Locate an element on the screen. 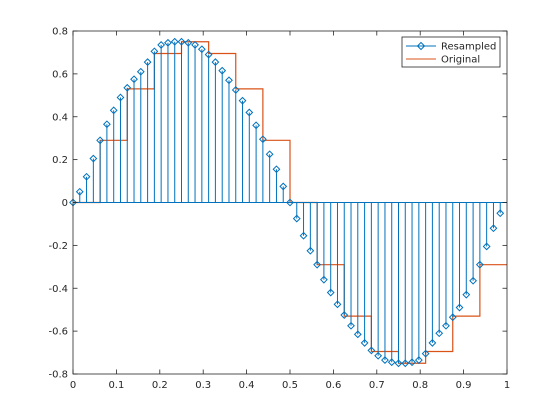 This screenshot has width=560, height=420. legend-original-label: Original is located at coordinates (460, 60).